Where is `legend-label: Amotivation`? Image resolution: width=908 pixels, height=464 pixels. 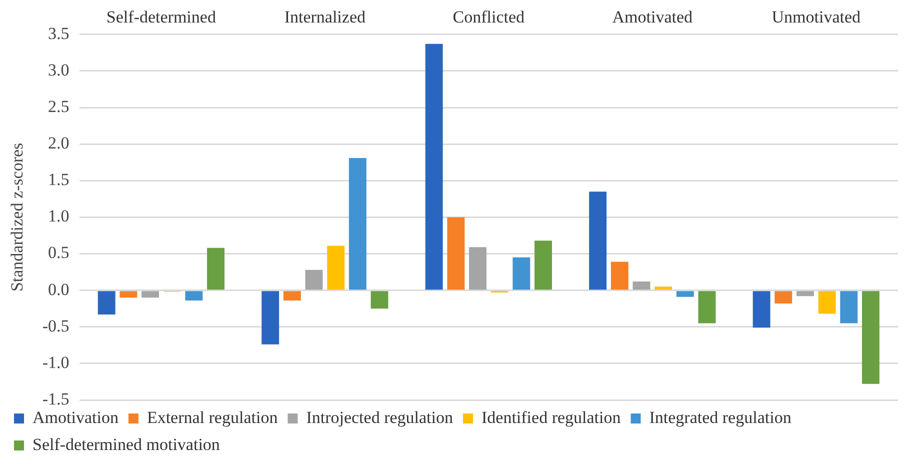
legend-label: Amotivation is located at coordinates (75, 417).